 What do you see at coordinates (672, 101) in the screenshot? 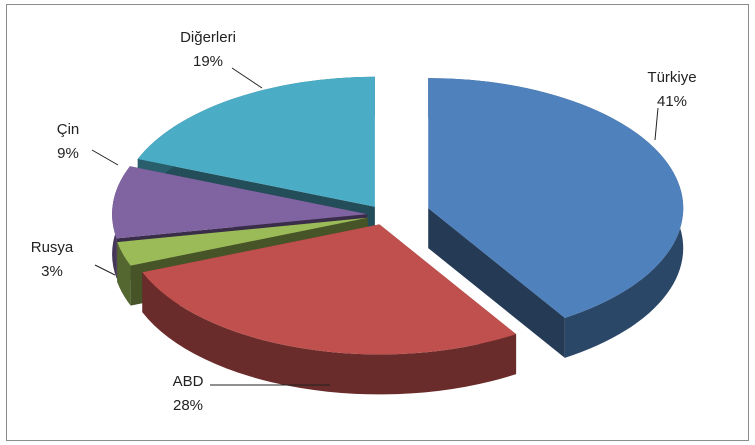
I see `data-label-value: 41%` at bounding box center [672, 101].